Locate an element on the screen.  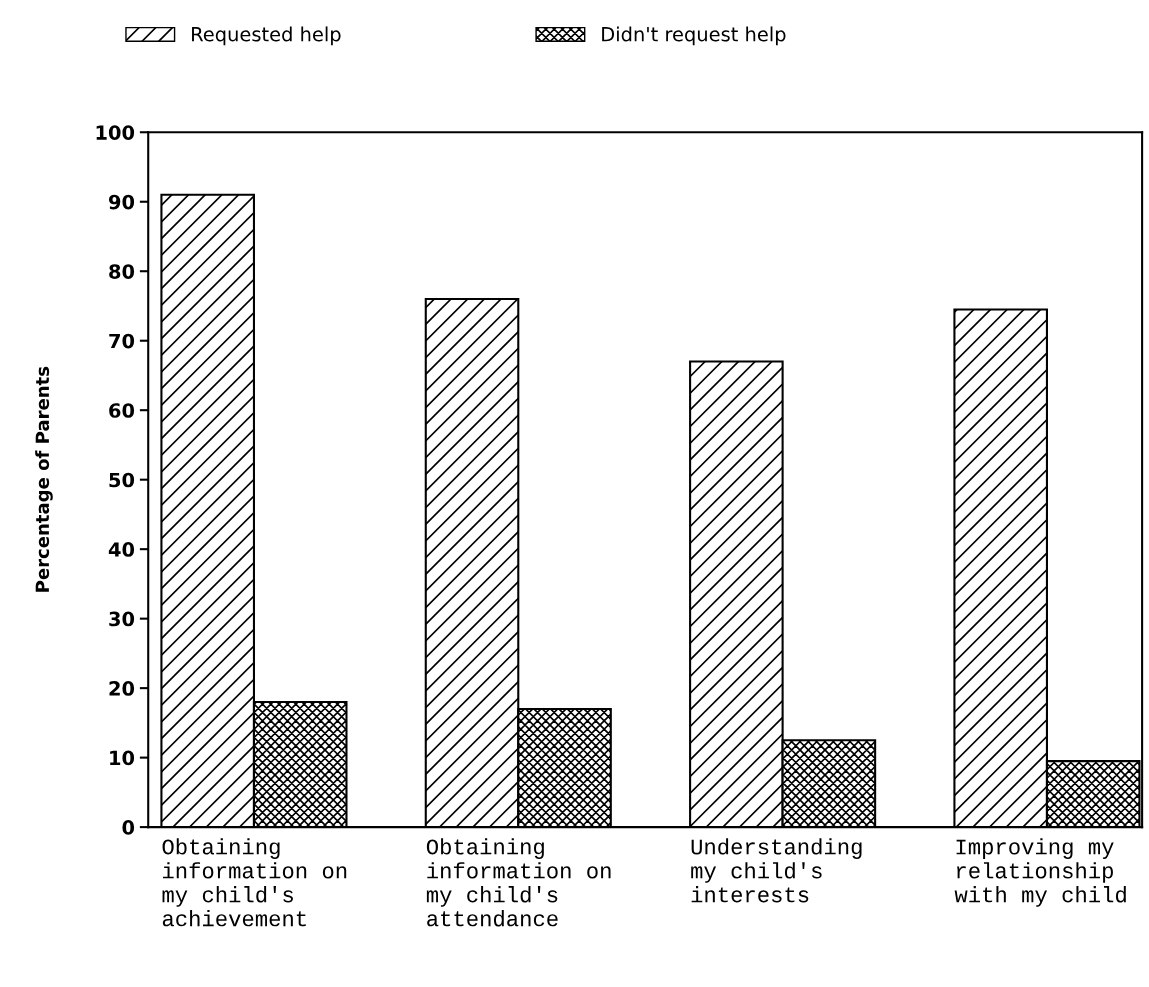
legend-label: Requested help is located at coordinates (266, 36).